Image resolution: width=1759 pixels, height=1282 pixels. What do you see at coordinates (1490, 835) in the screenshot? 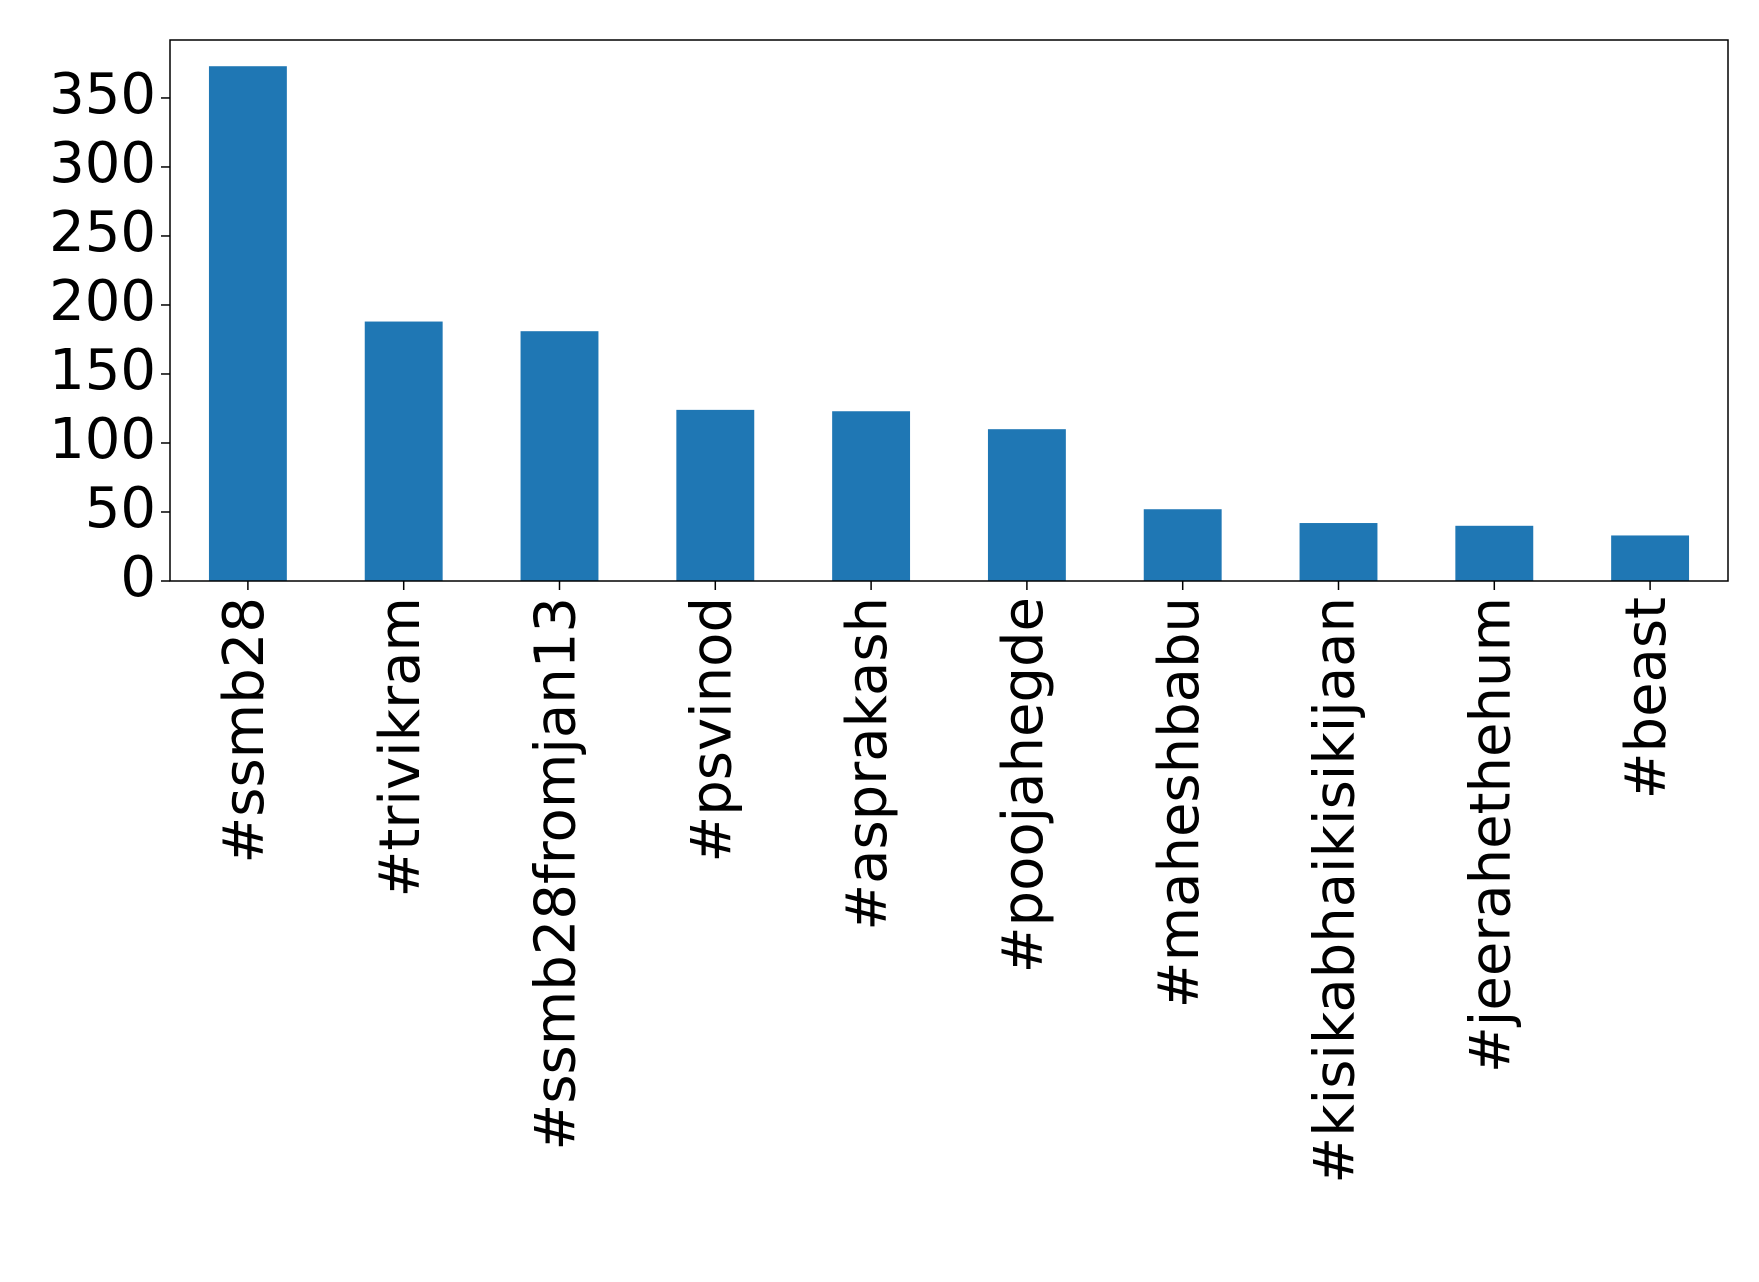
I see `x-tick-label: #jeerahethehum` at bounding box center [1490, 835].